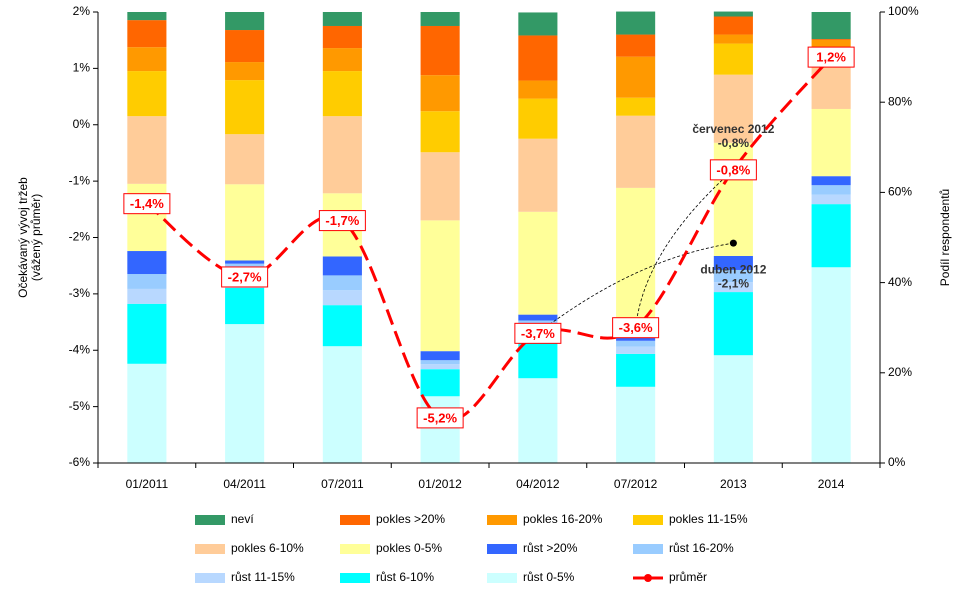 The width and height of the screenshot is (960, 593). Describe the element at coordinates (23, 237) in the screenshot. I see `y-axis-title: Očekávaný vývoj tržeb` at that location.